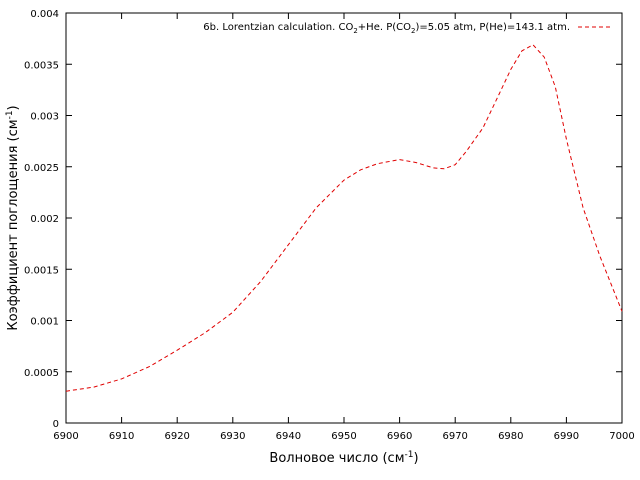 Image resolution: width=640 pixels, height=480 pixels. Describe the element at coordinates (176, 436) in the screenshot. I see `x-tick-label: 6920` at that location.